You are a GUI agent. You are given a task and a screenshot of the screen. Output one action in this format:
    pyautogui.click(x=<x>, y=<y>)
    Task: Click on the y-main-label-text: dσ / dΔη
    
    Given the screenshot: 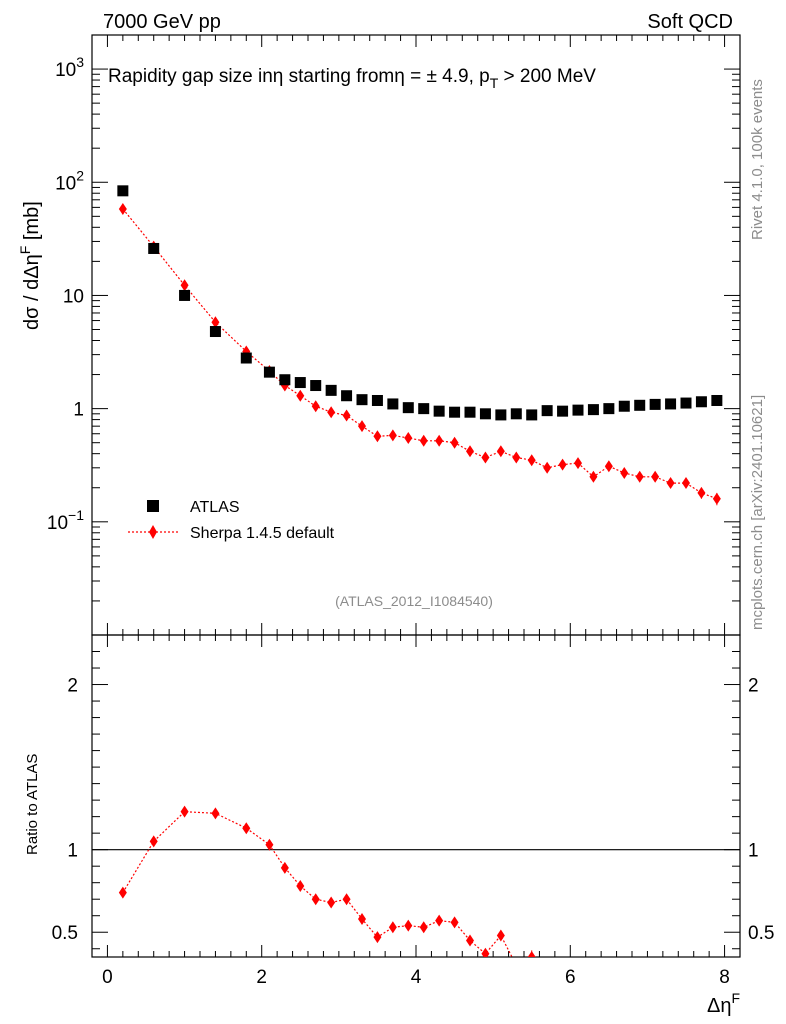 What is the action you would take?
    pyautogui.click(x=32, y=292)
    